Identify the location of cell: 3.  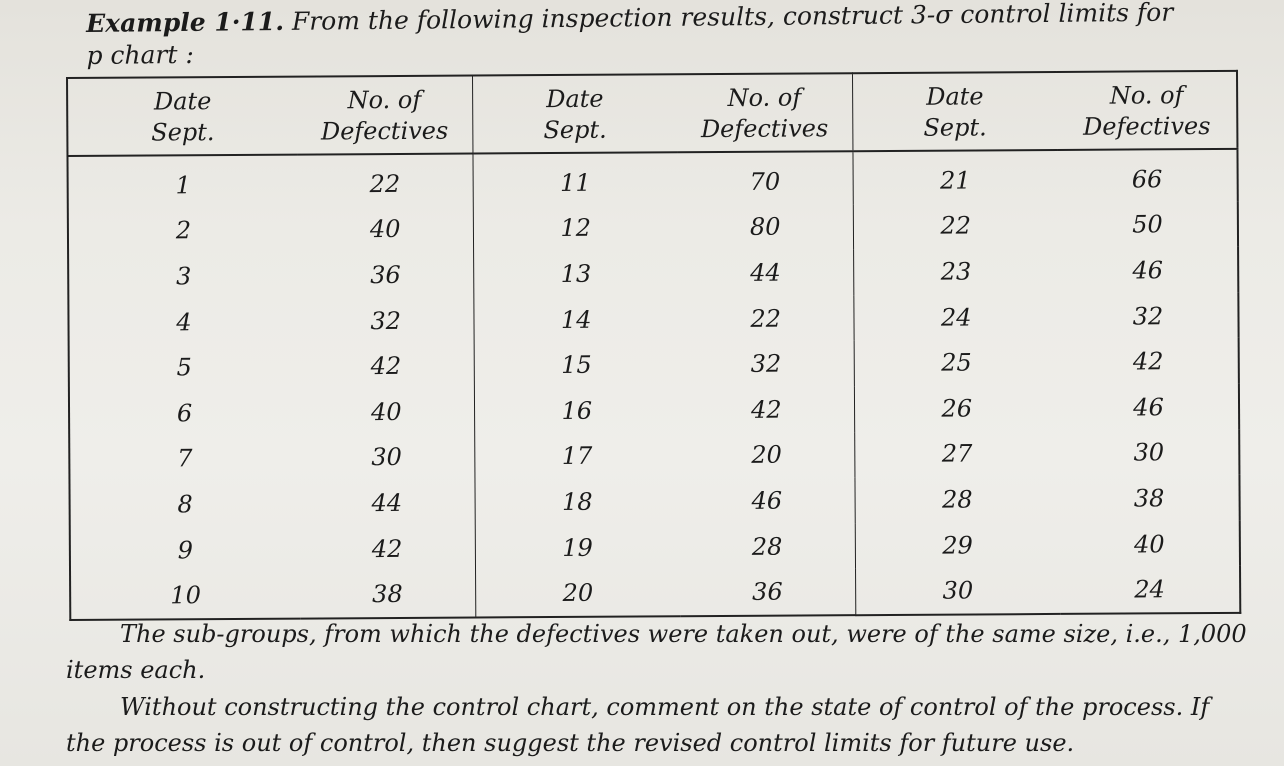
(183, 276).